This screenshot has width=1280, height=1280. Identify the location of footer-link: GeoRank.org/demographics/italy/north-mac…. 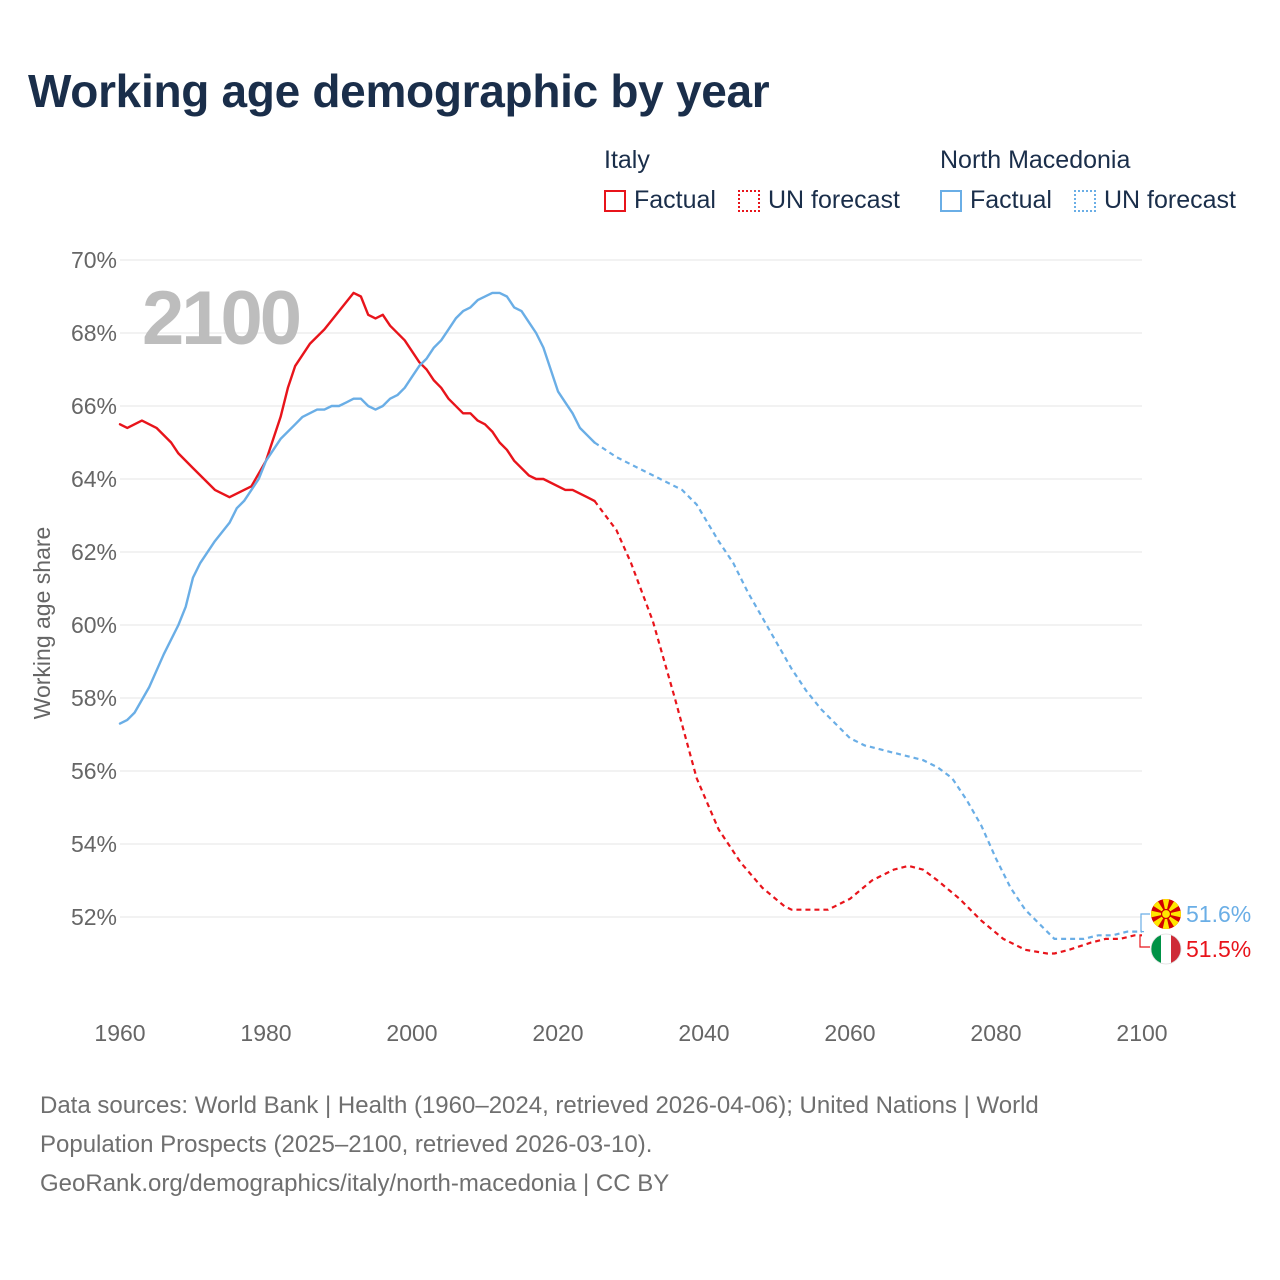
(355, 1183).